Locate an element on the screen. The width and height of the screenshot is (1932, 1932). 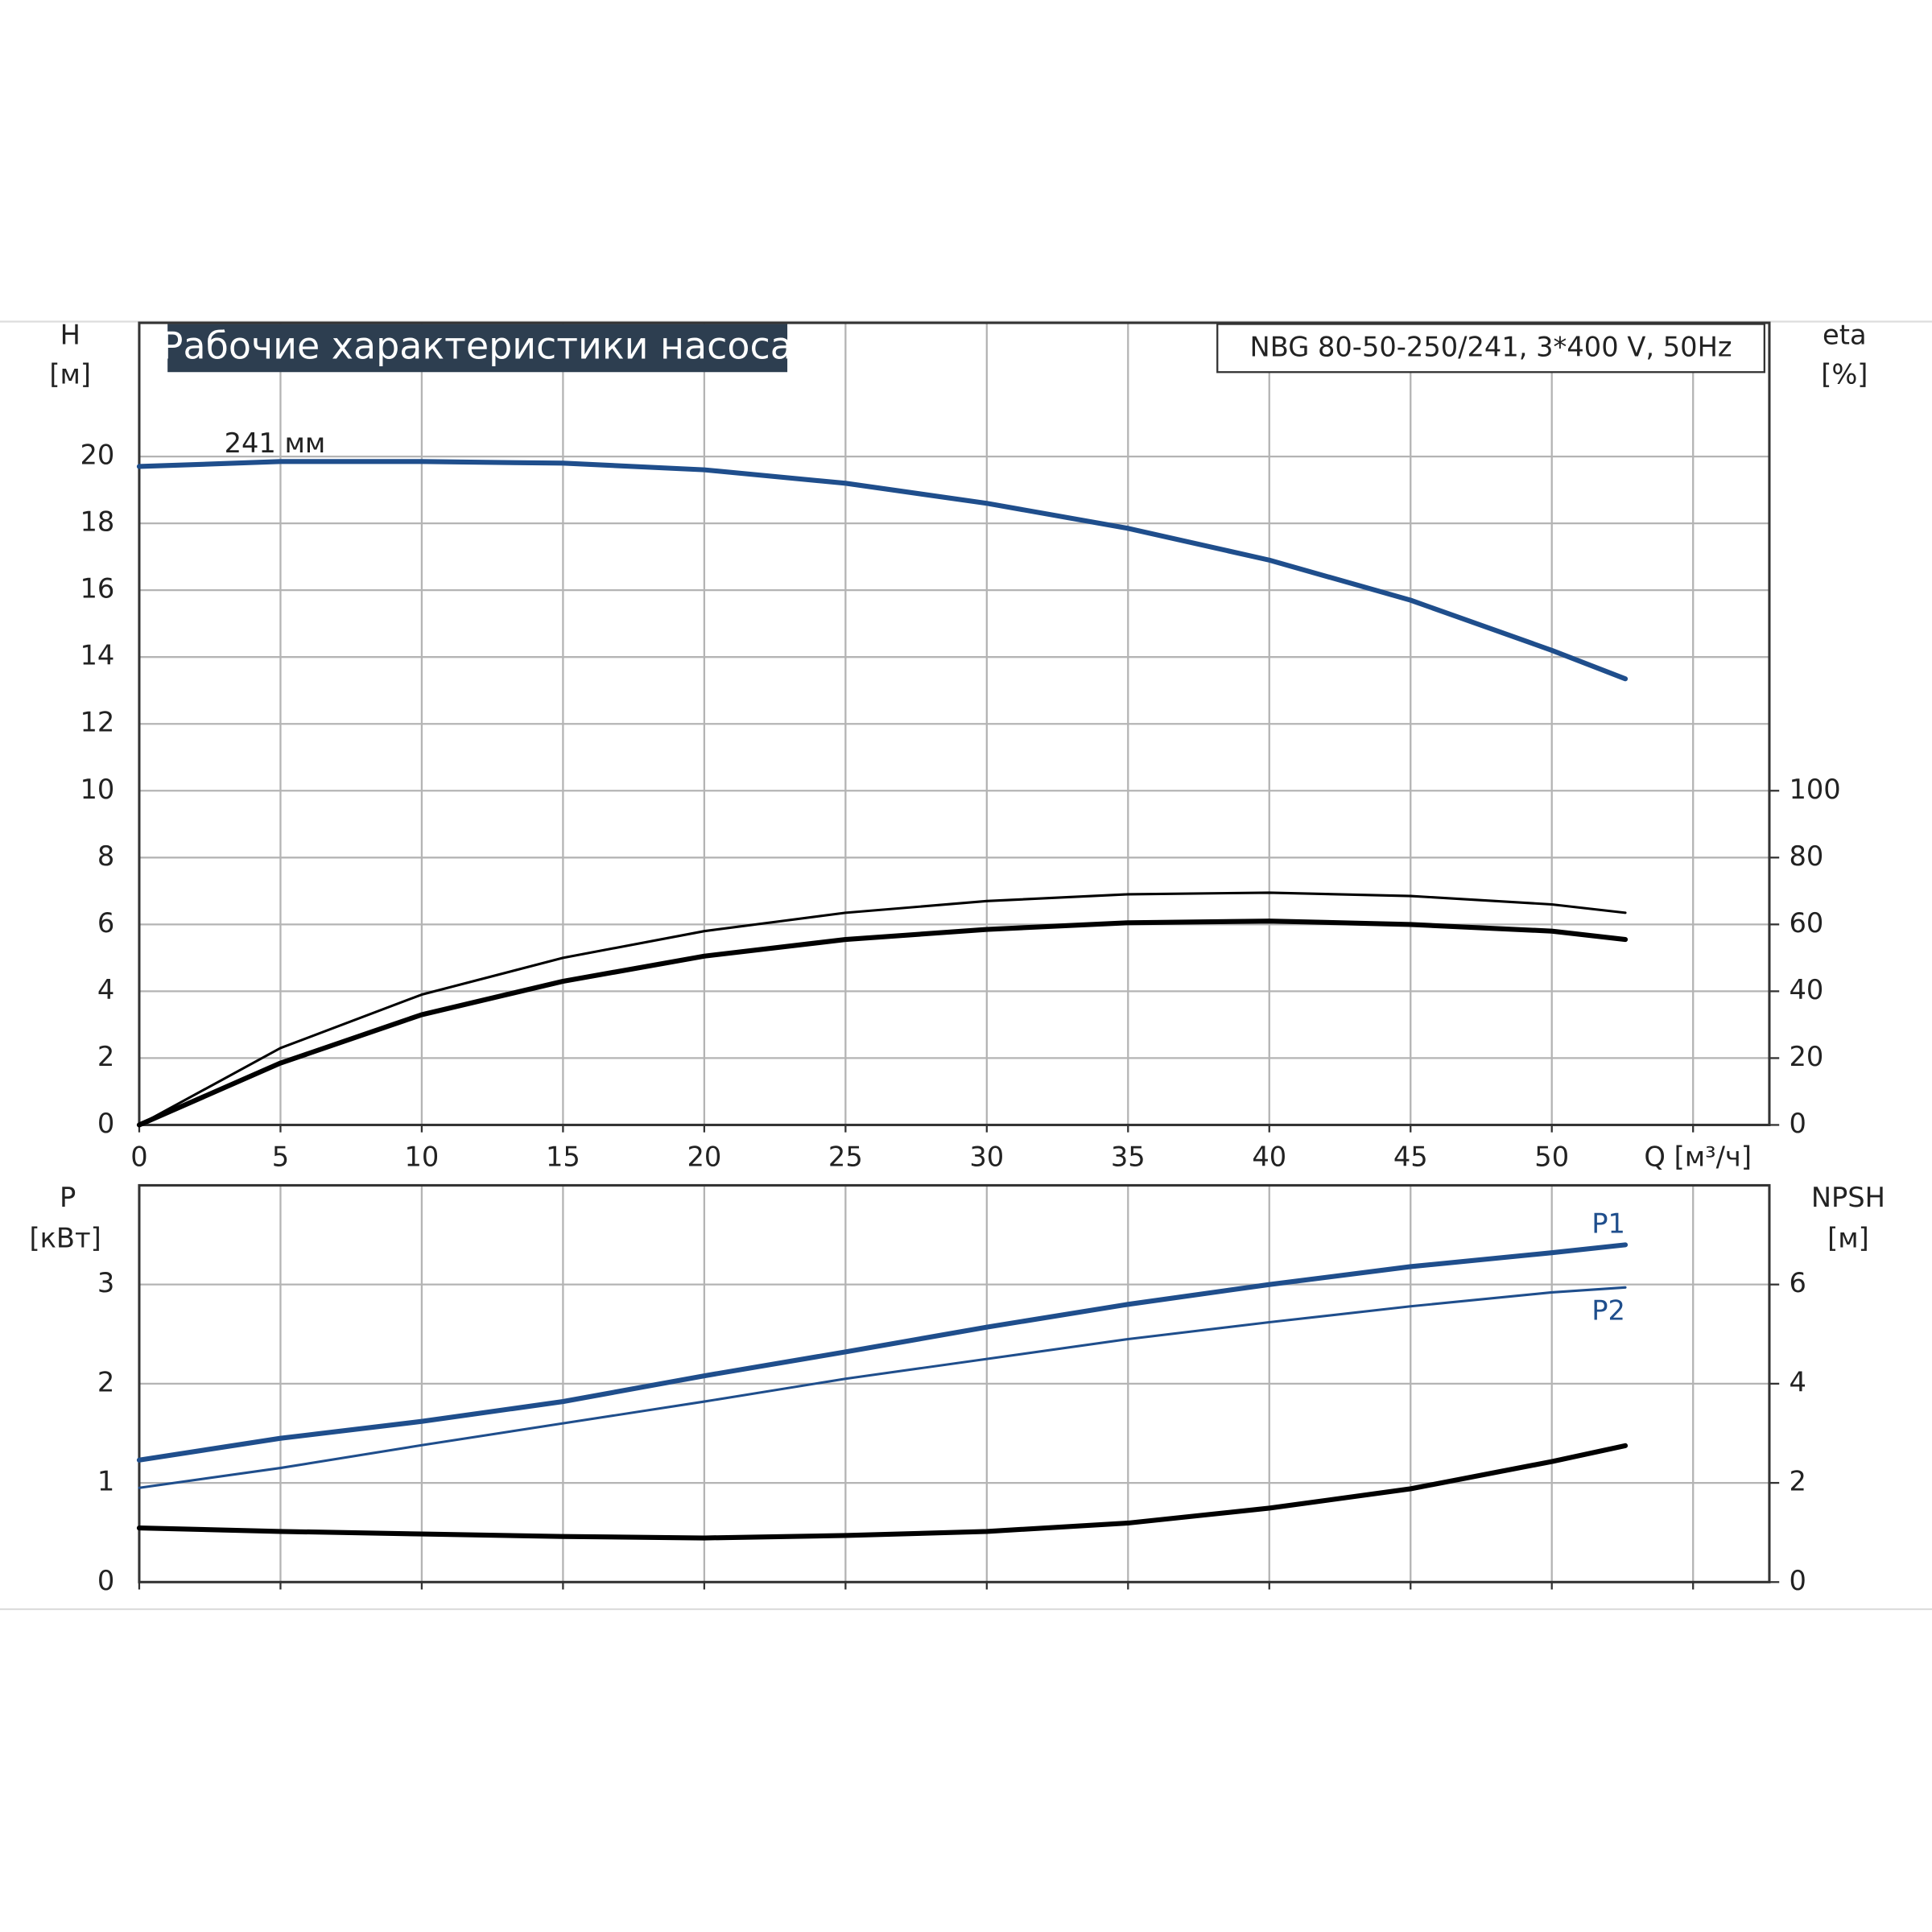
x-tick-label: 45 is located at coordinates (1410, 1156).